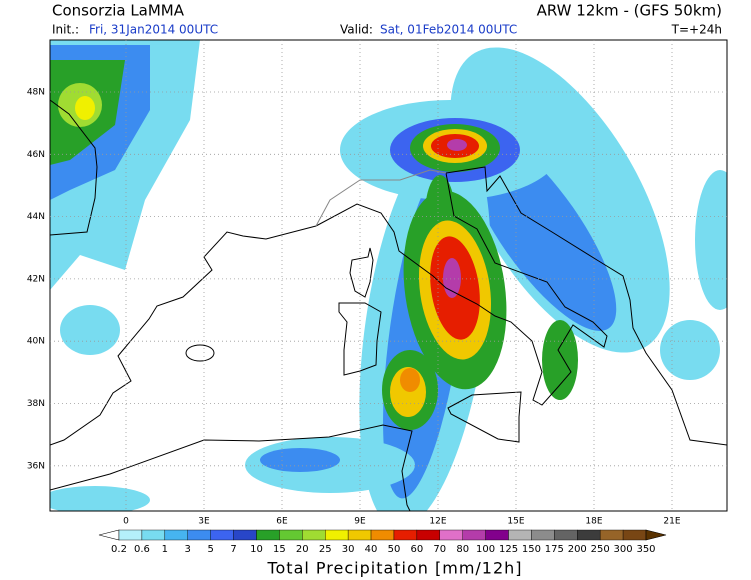  What do you see at coordinates (188, 549) in the screenshot?
I see `colorbar-label: 3` at bounding box center [188, 549].